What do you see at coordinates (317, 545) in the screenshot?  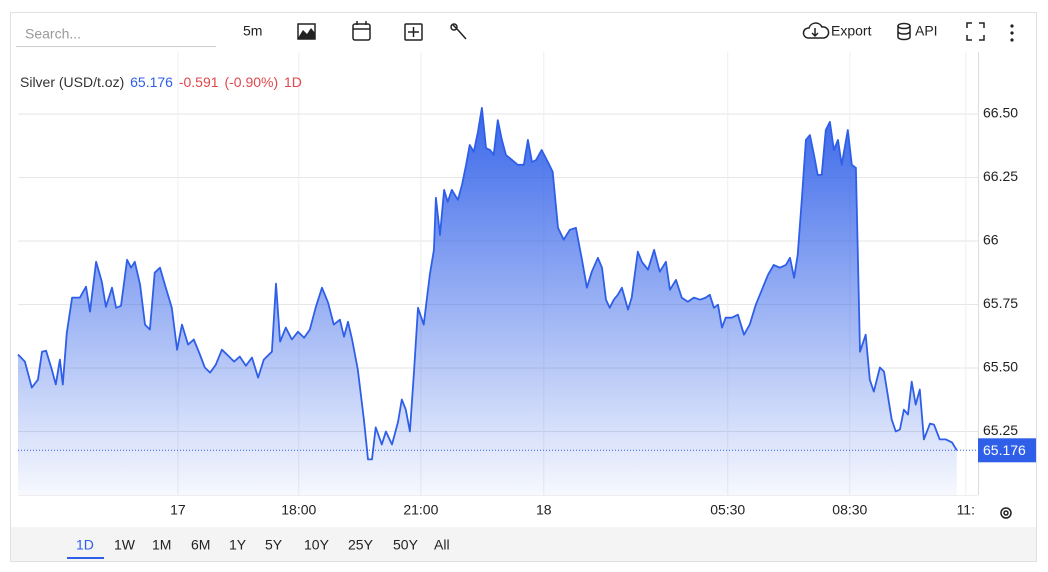 I see `range-button: 10Y` at bounding box center [317, 545].